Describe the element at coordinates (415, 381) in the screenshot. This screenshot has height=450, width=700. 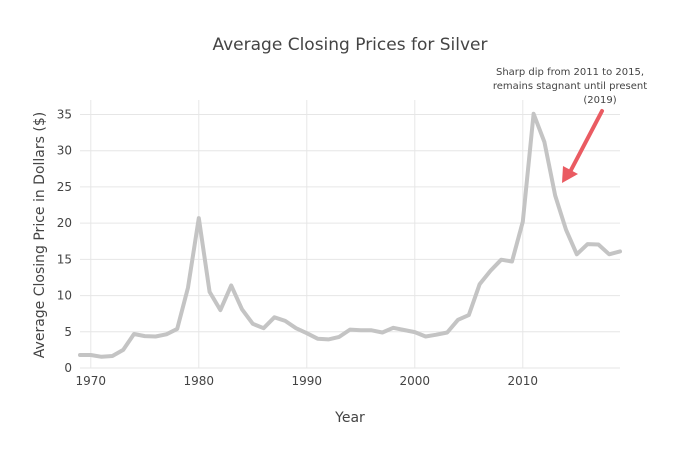
I see `x-tick-label: 2000` at that location.